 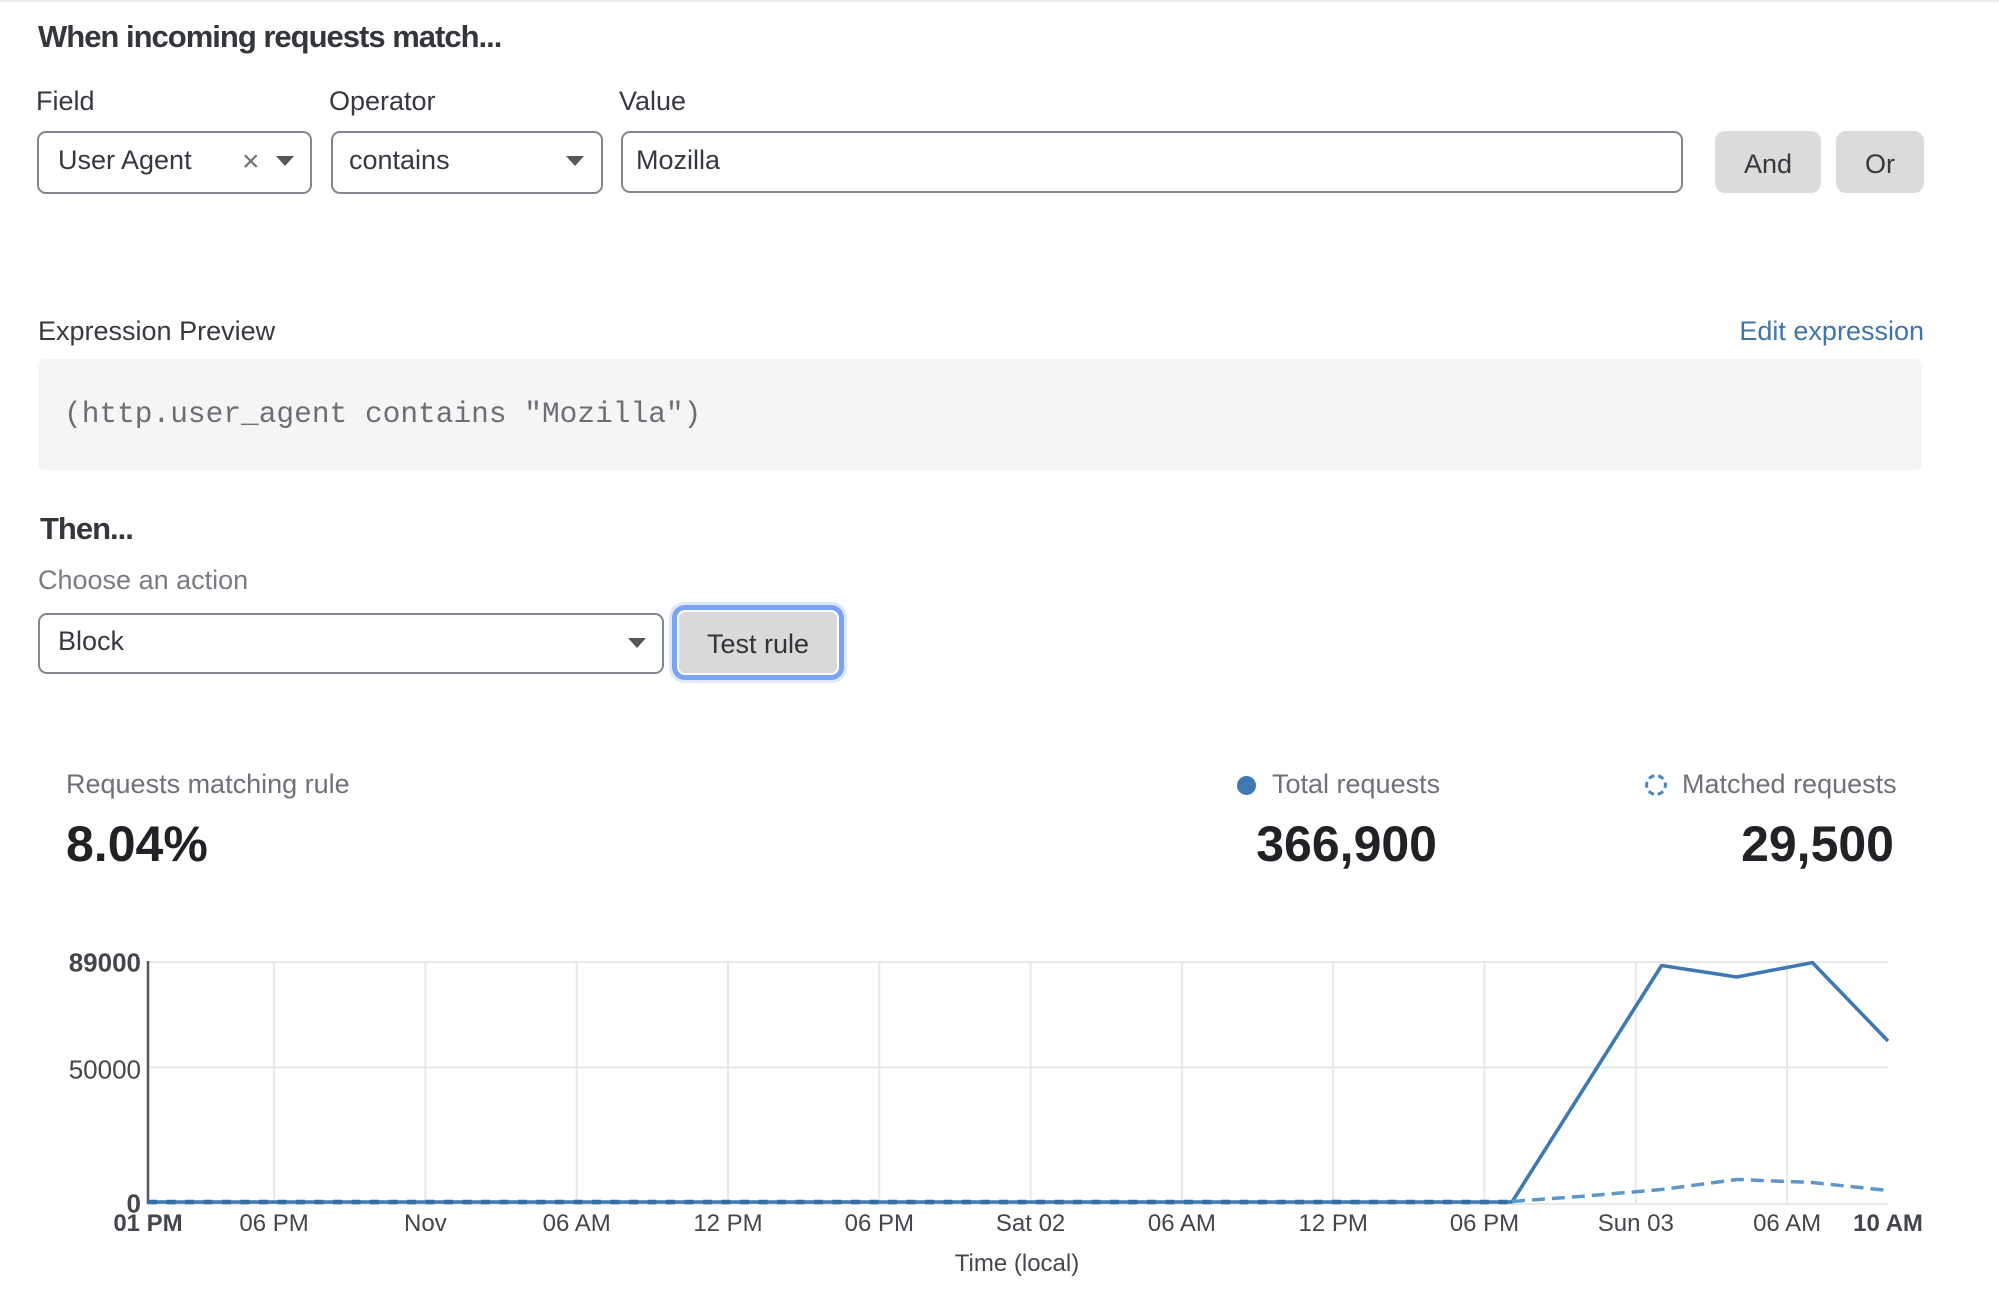 I want to click on svg-text: 50000, so click(x=105, y=1070).